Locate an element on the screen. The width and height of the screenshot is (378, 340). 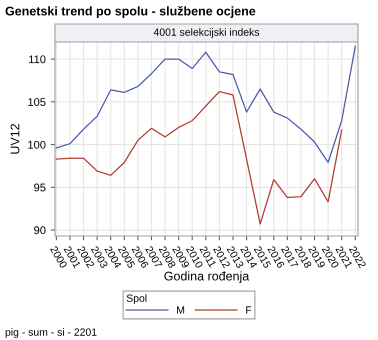
legend-label: M is located at coordinates (180, 310).